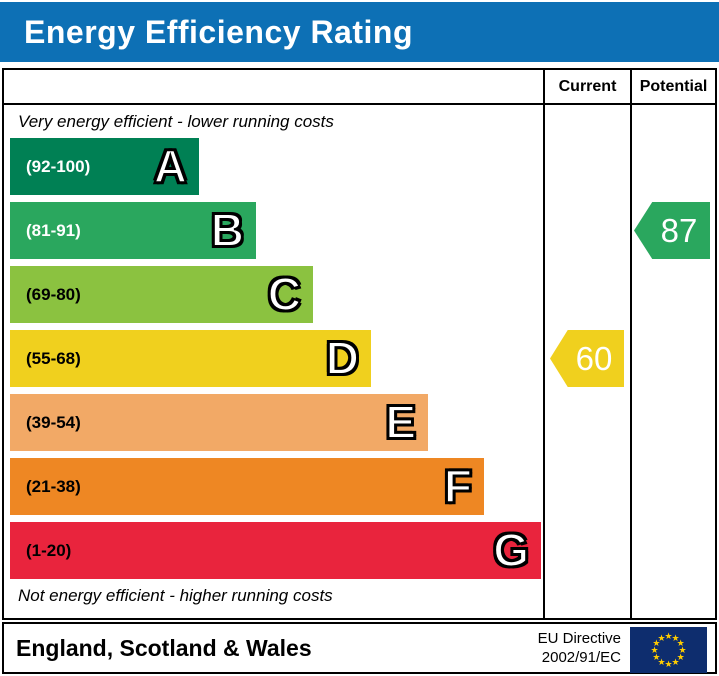  What do you see at coordinates (276, 230) in the screenshot?
I see `rating-band-row: (81-91) B` at bounding box center [276, 230].